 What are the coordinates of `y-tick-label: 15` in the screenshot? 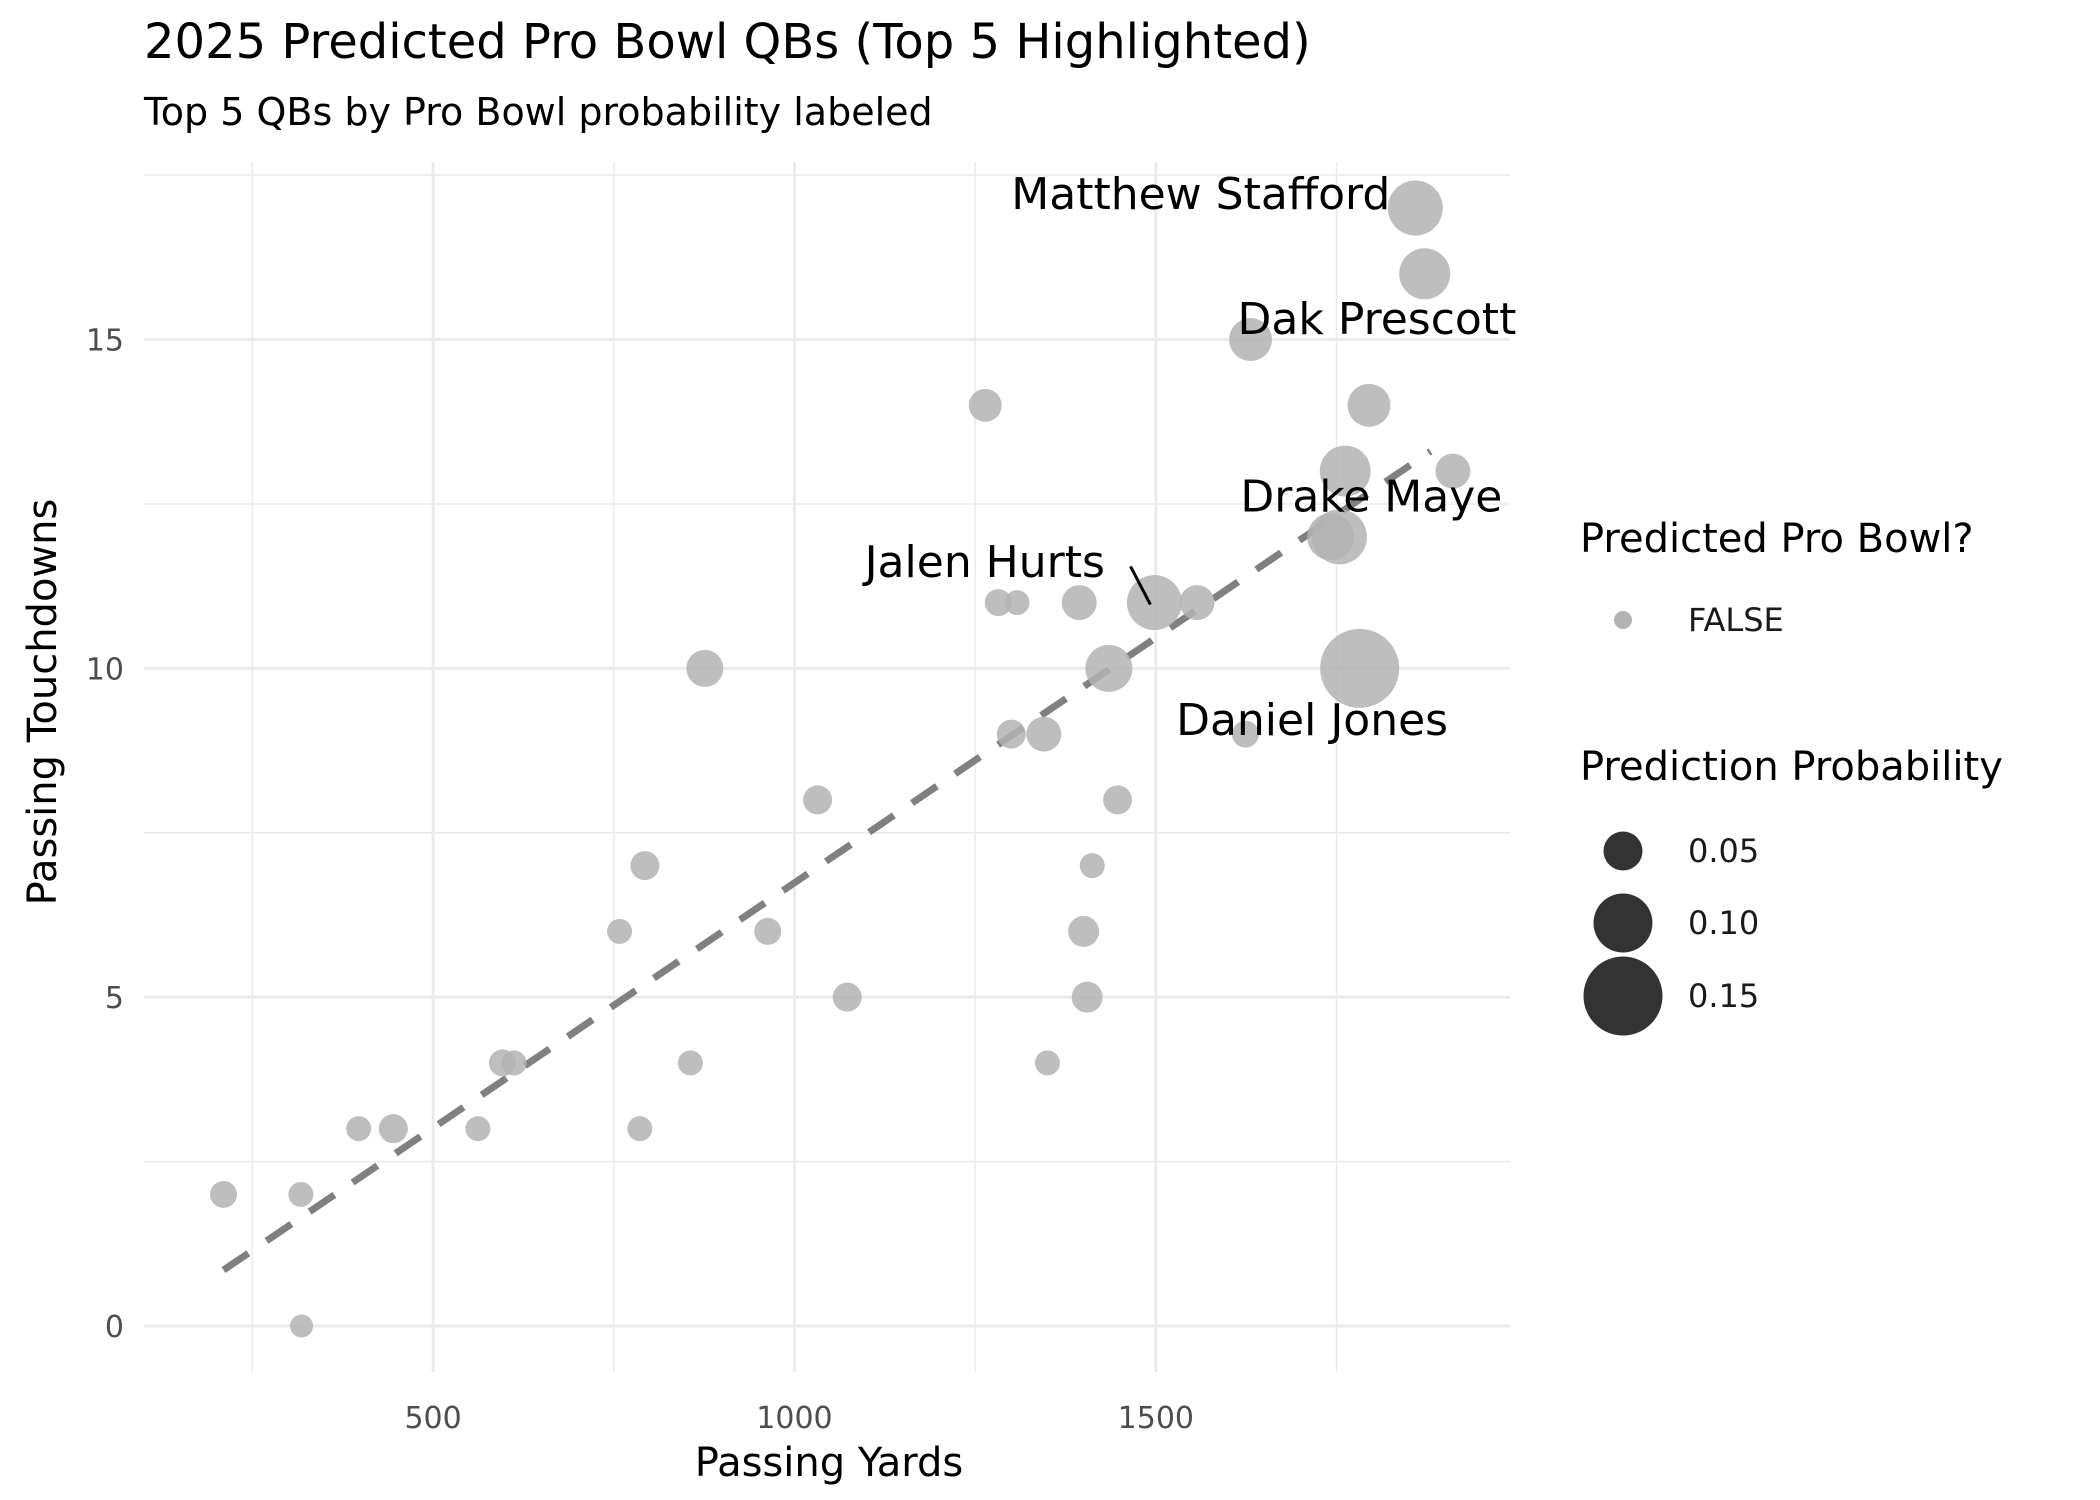 It's located at (105, 341).